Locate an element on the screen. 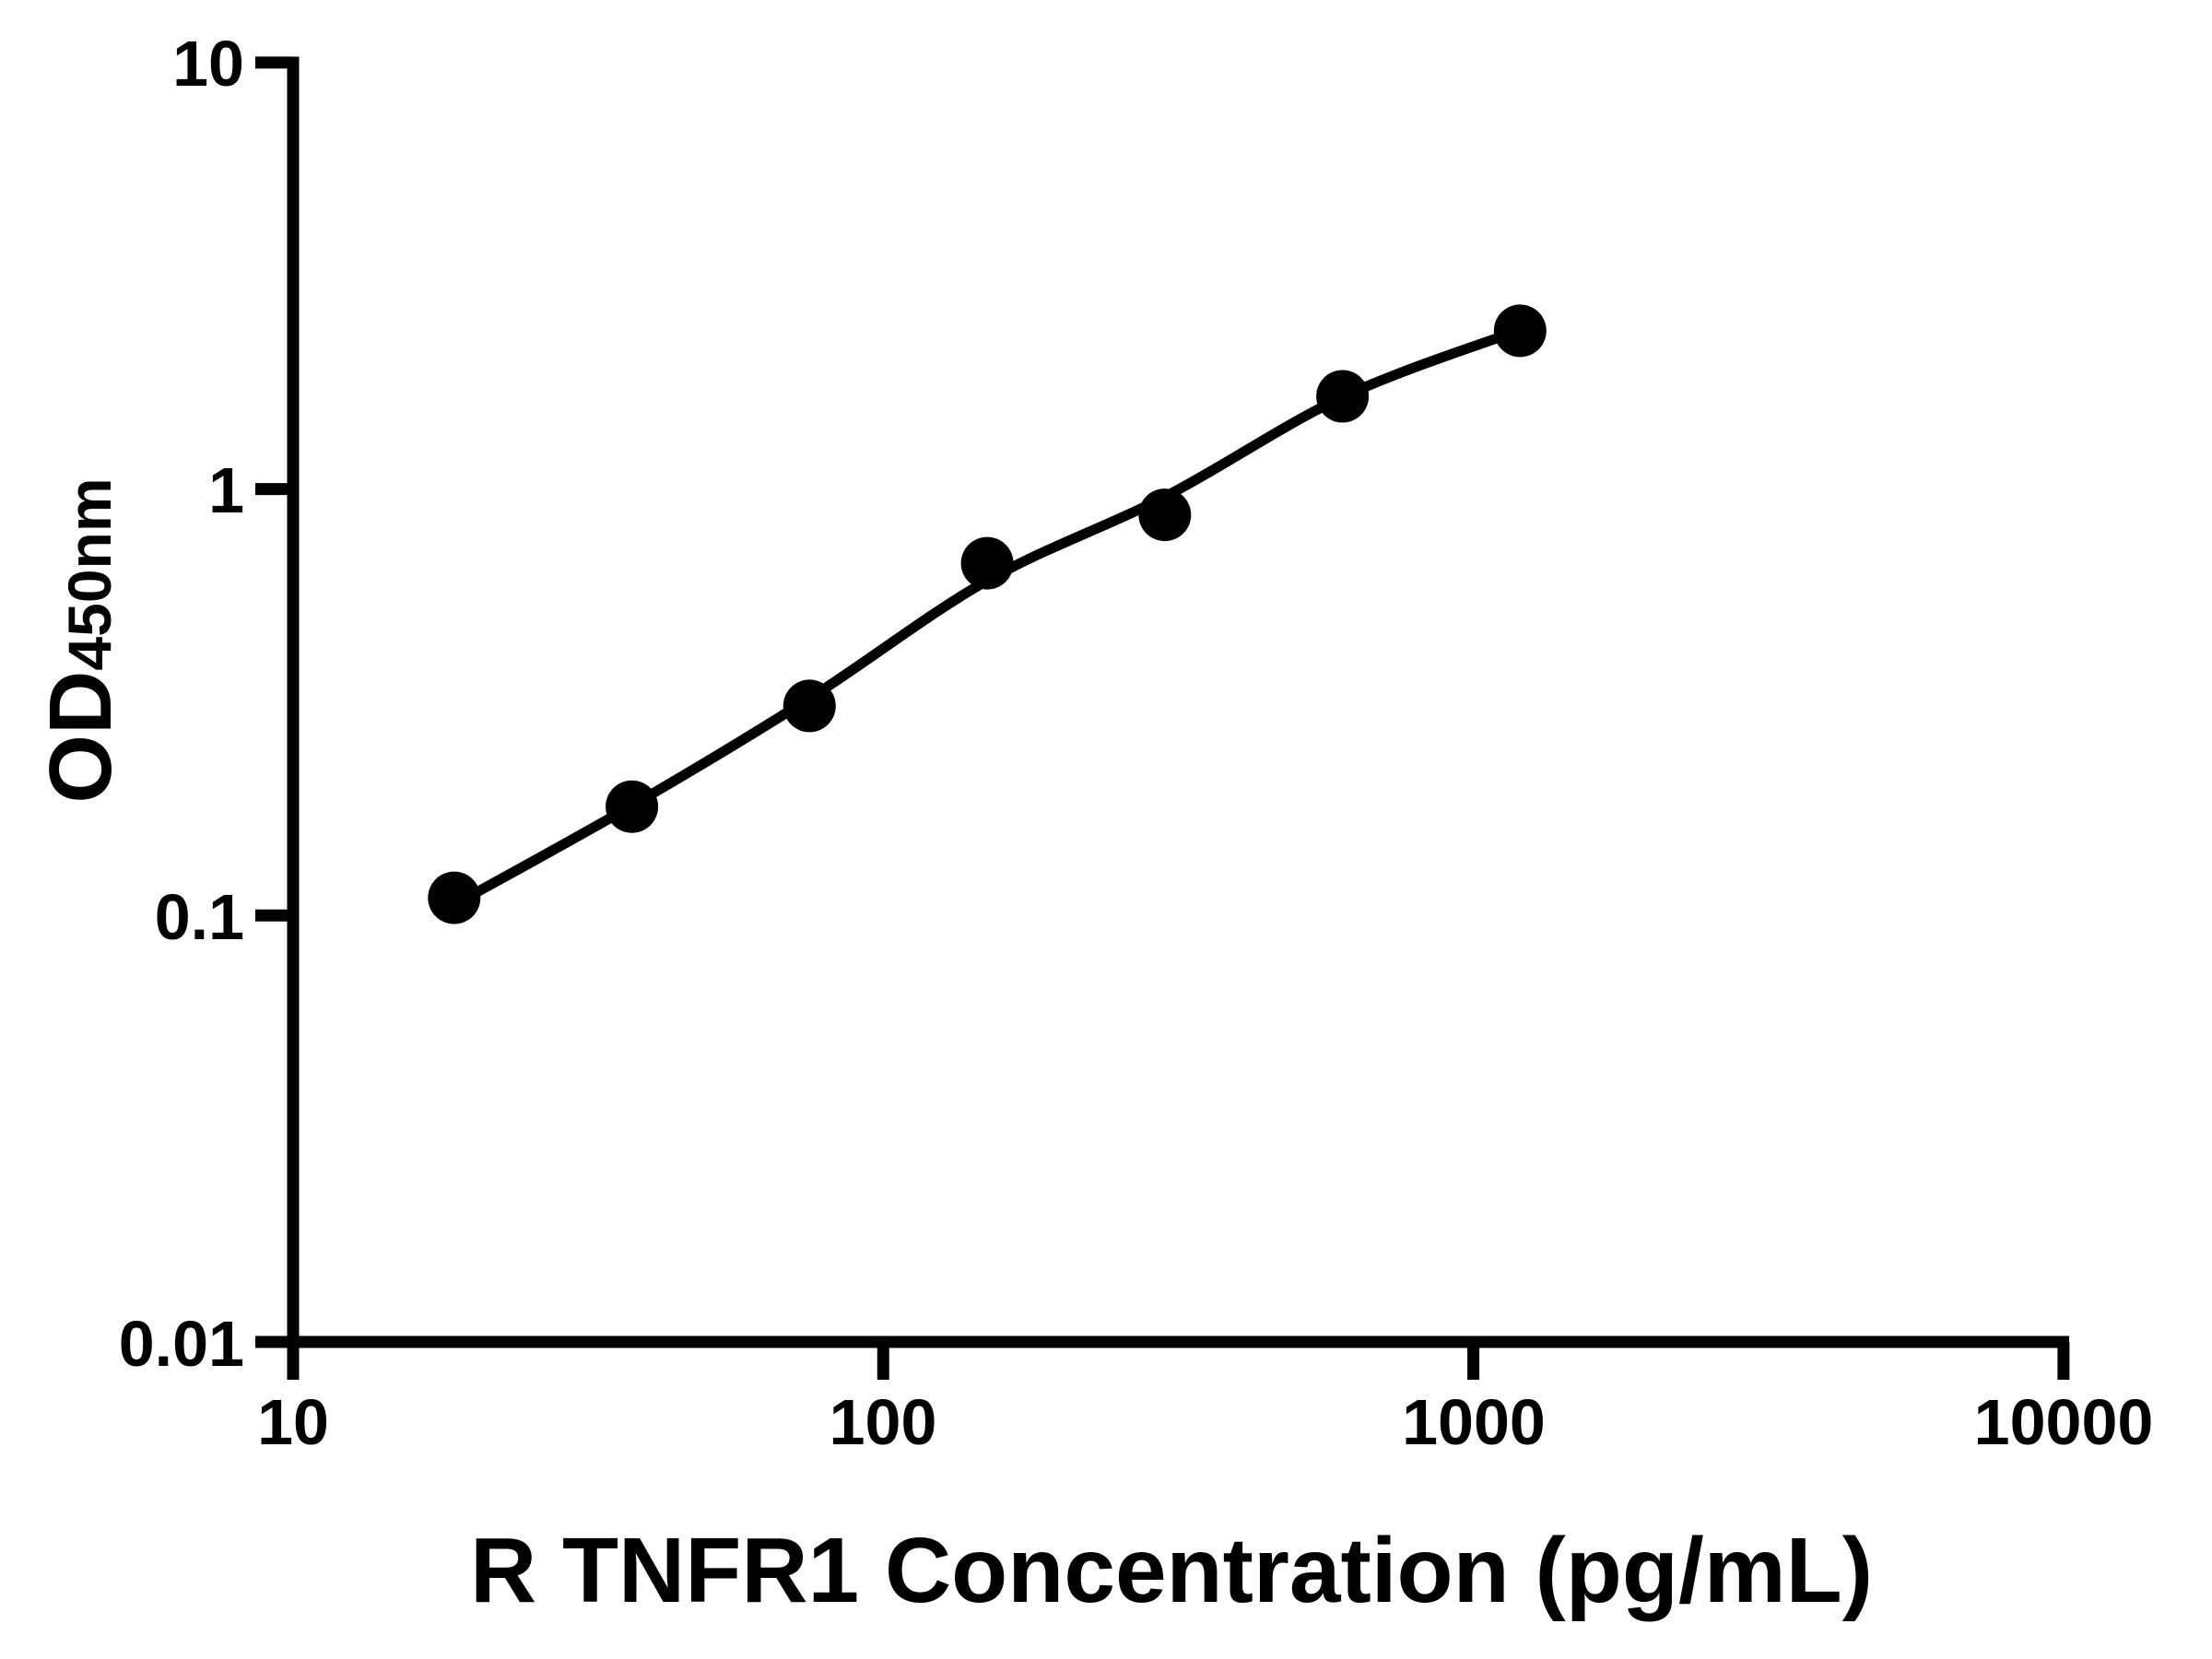 Image resolution: width=2212 pixels, height=1659 pixels. y-tick-label: 0.1 is located at coordinates (199, 917).